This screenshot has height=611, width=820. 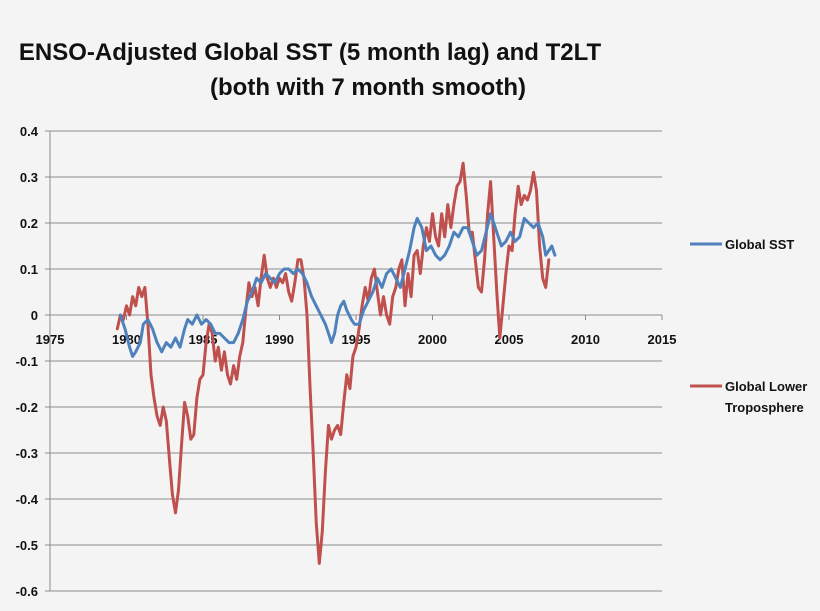 I want to click on legend-label-line-1: Global Lower, so click(x=766, y=386).